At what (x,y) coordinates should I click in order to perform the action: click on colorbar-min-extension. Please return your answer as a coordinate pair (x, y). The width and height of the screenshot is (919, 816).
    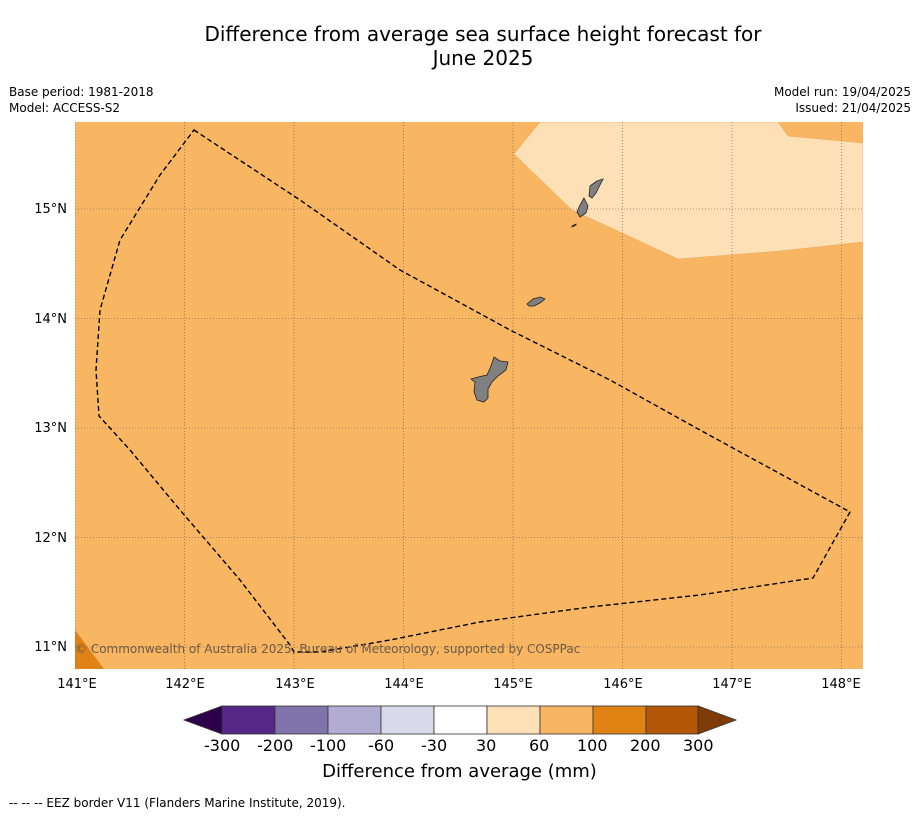
    Looking at the image, I should click on (202, 720).